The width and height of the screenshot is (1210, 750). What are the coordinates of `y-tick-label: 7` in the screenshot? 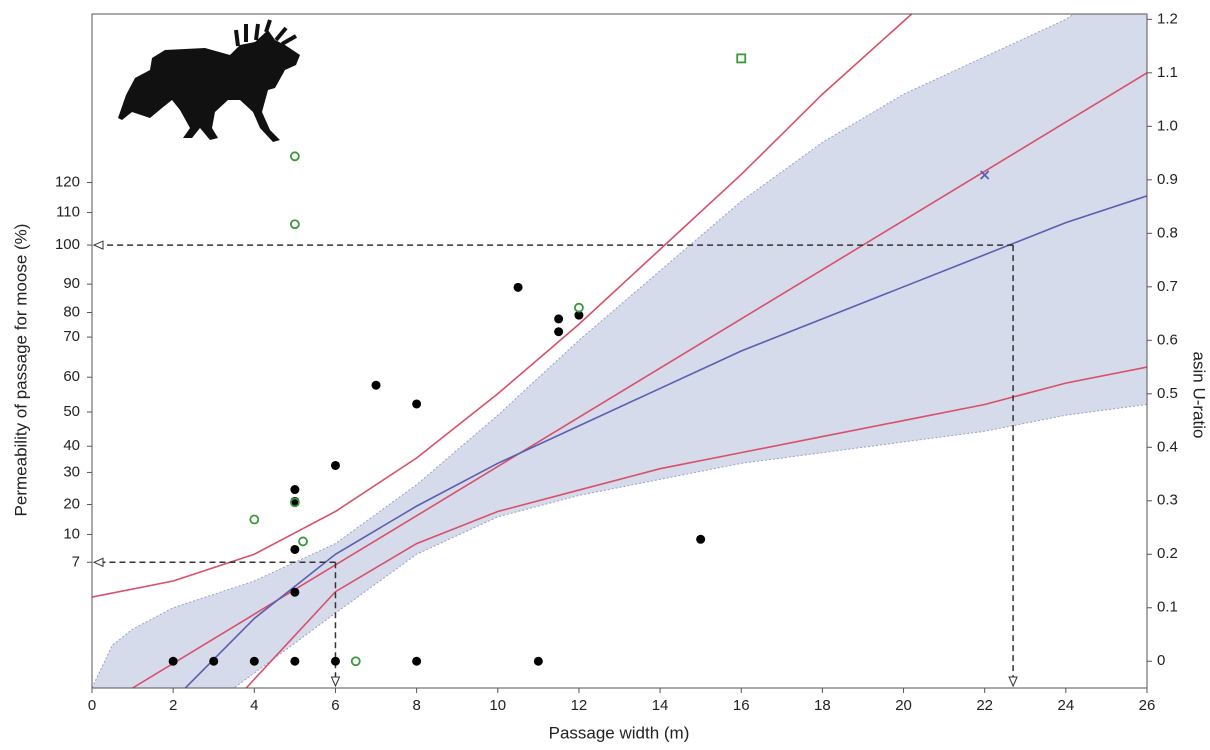 It's located at (76, 561).